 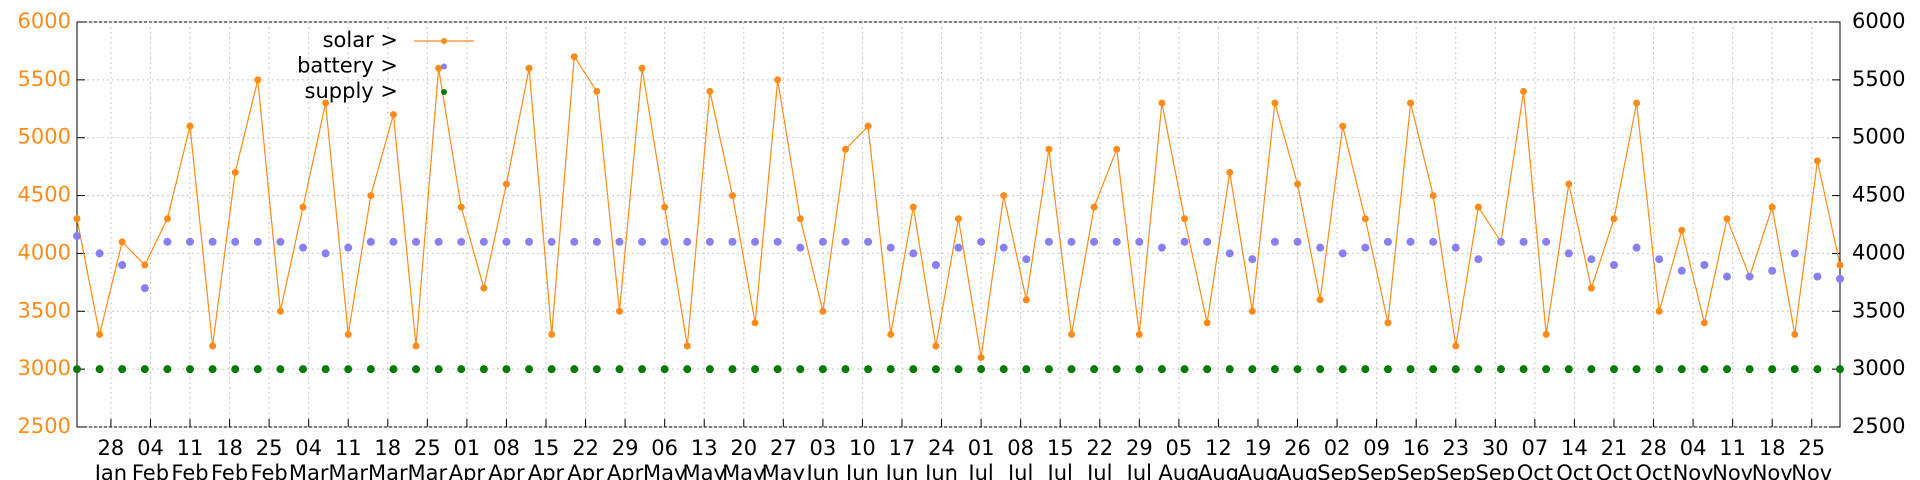 I want to click on x-tick-label: 25 Feb, so click(x=269, y=458).